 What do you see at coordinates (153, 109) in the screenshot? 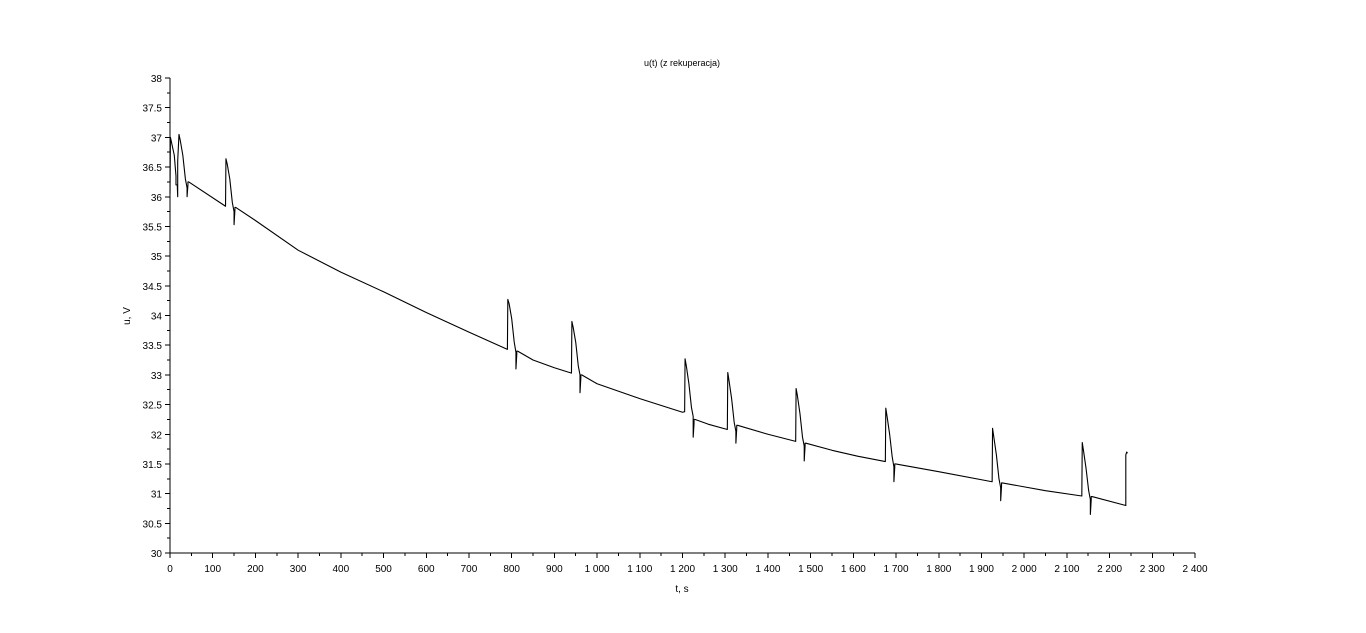
I see `y-tick-label: 37.5` at bounding box center [153, 109].